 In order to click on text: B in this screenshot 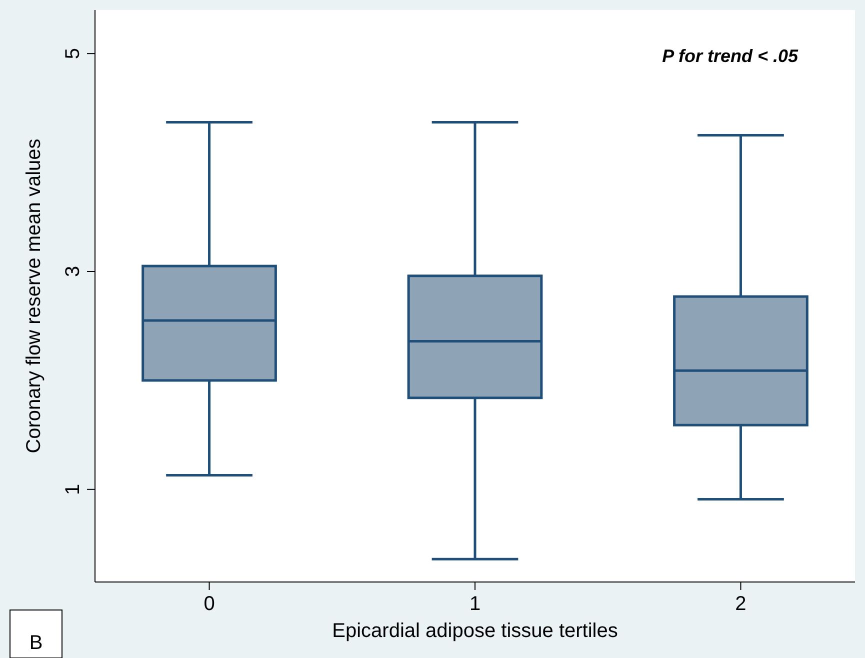, I will do `click(36, 643)`.